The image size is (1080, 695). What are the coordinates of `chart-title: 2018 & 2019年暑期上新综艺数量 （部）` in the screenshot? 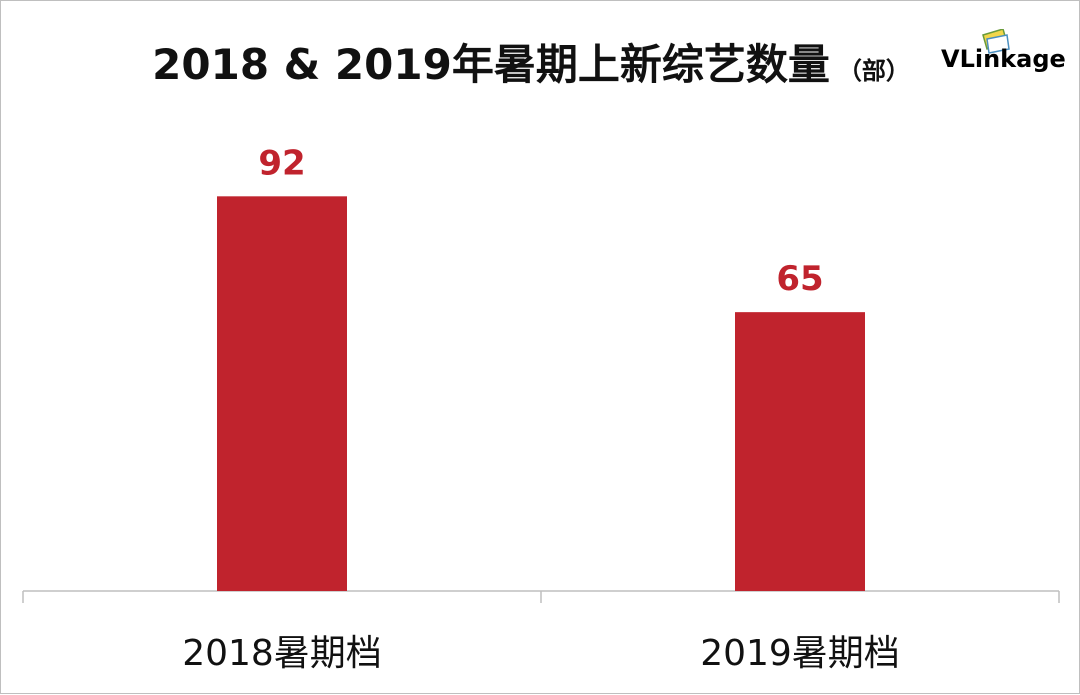 It's located at (531, 61).